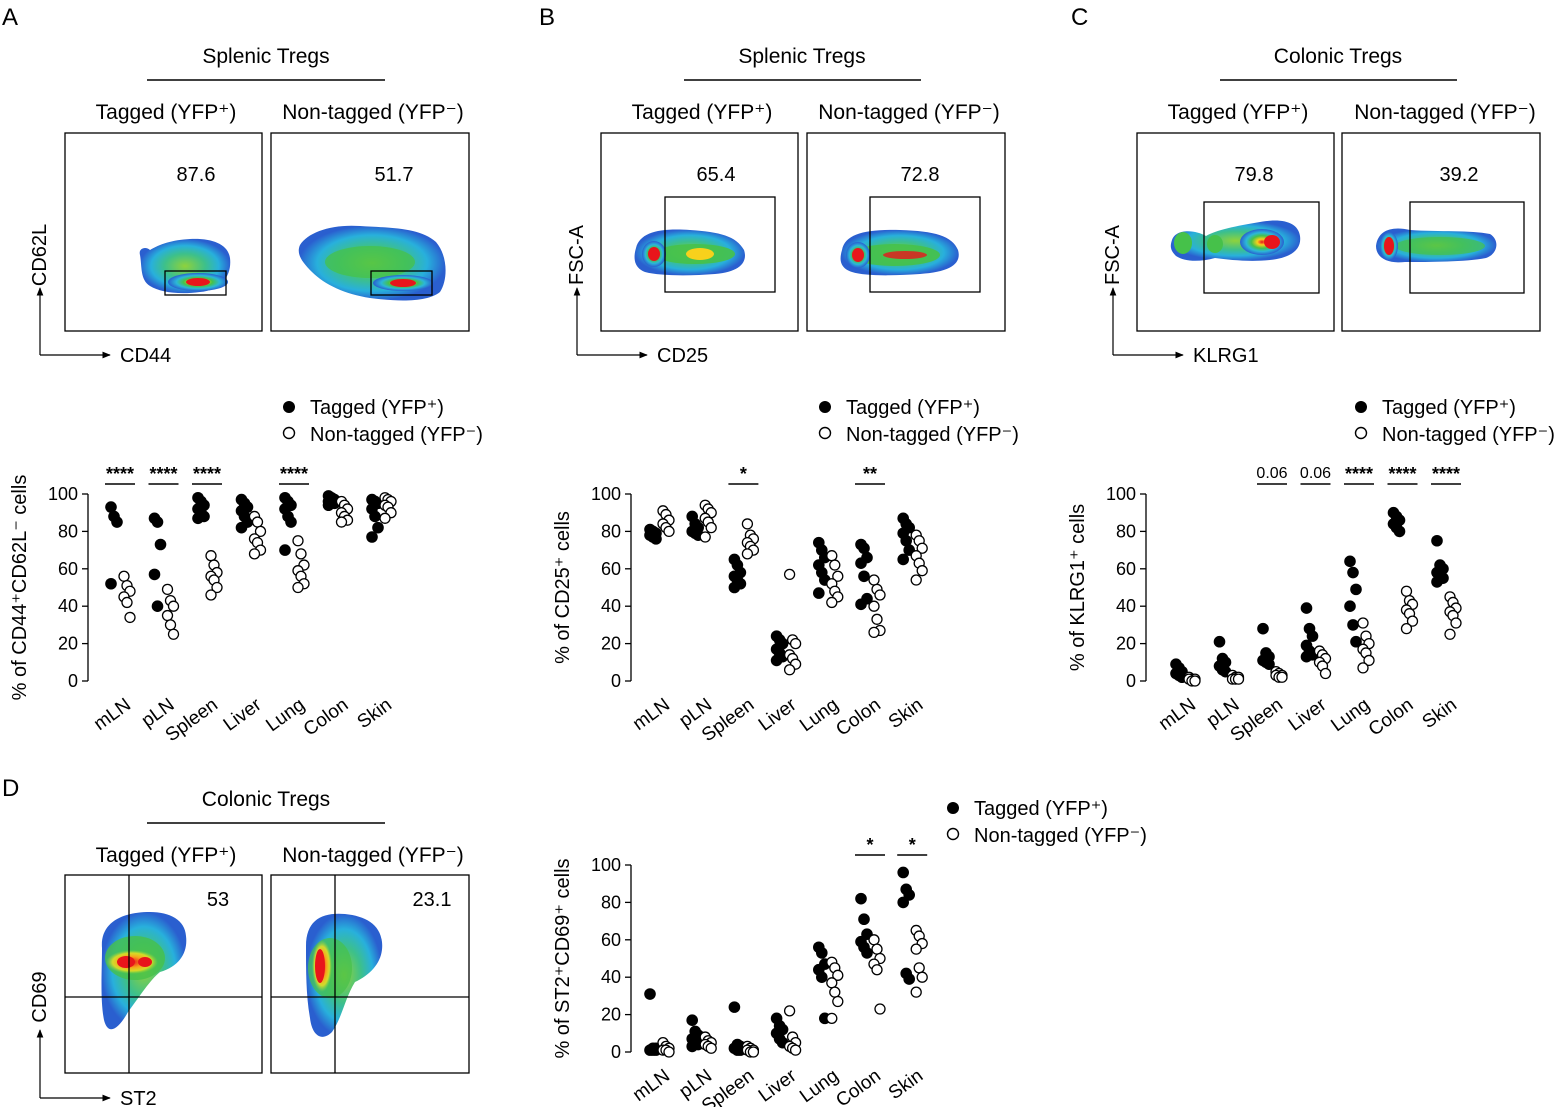  What do you see at coordinates (616, 681) in the screenshot?
I see `chart-b-ytick-label: 0` at bounding box center [616, 681].